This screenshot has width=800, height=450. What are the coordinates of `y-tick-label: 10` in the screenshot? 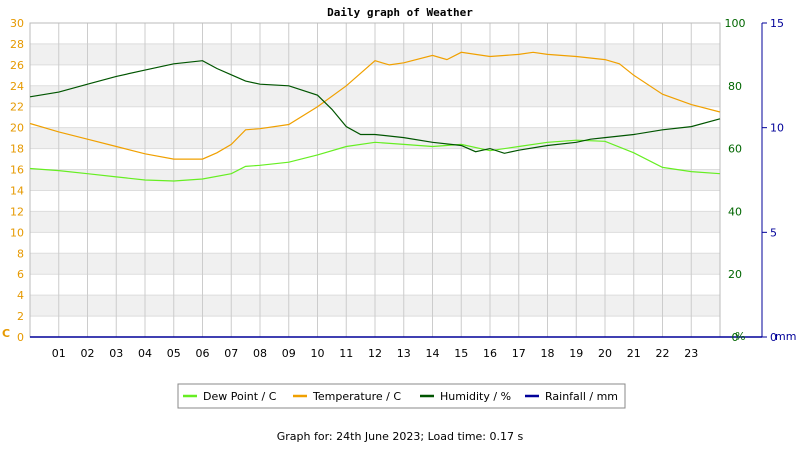 It's located at (17, 232).